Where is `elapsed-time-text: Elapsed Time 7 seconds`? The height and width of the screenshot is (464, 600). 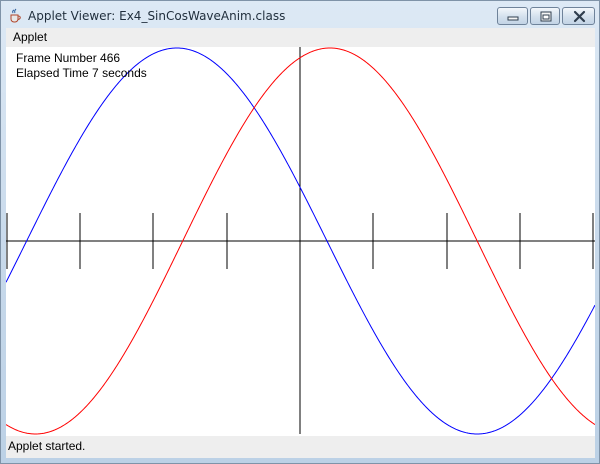 elapsed-time-text: Elapsed Time 7 seconds is located at coordinates (81, 73).